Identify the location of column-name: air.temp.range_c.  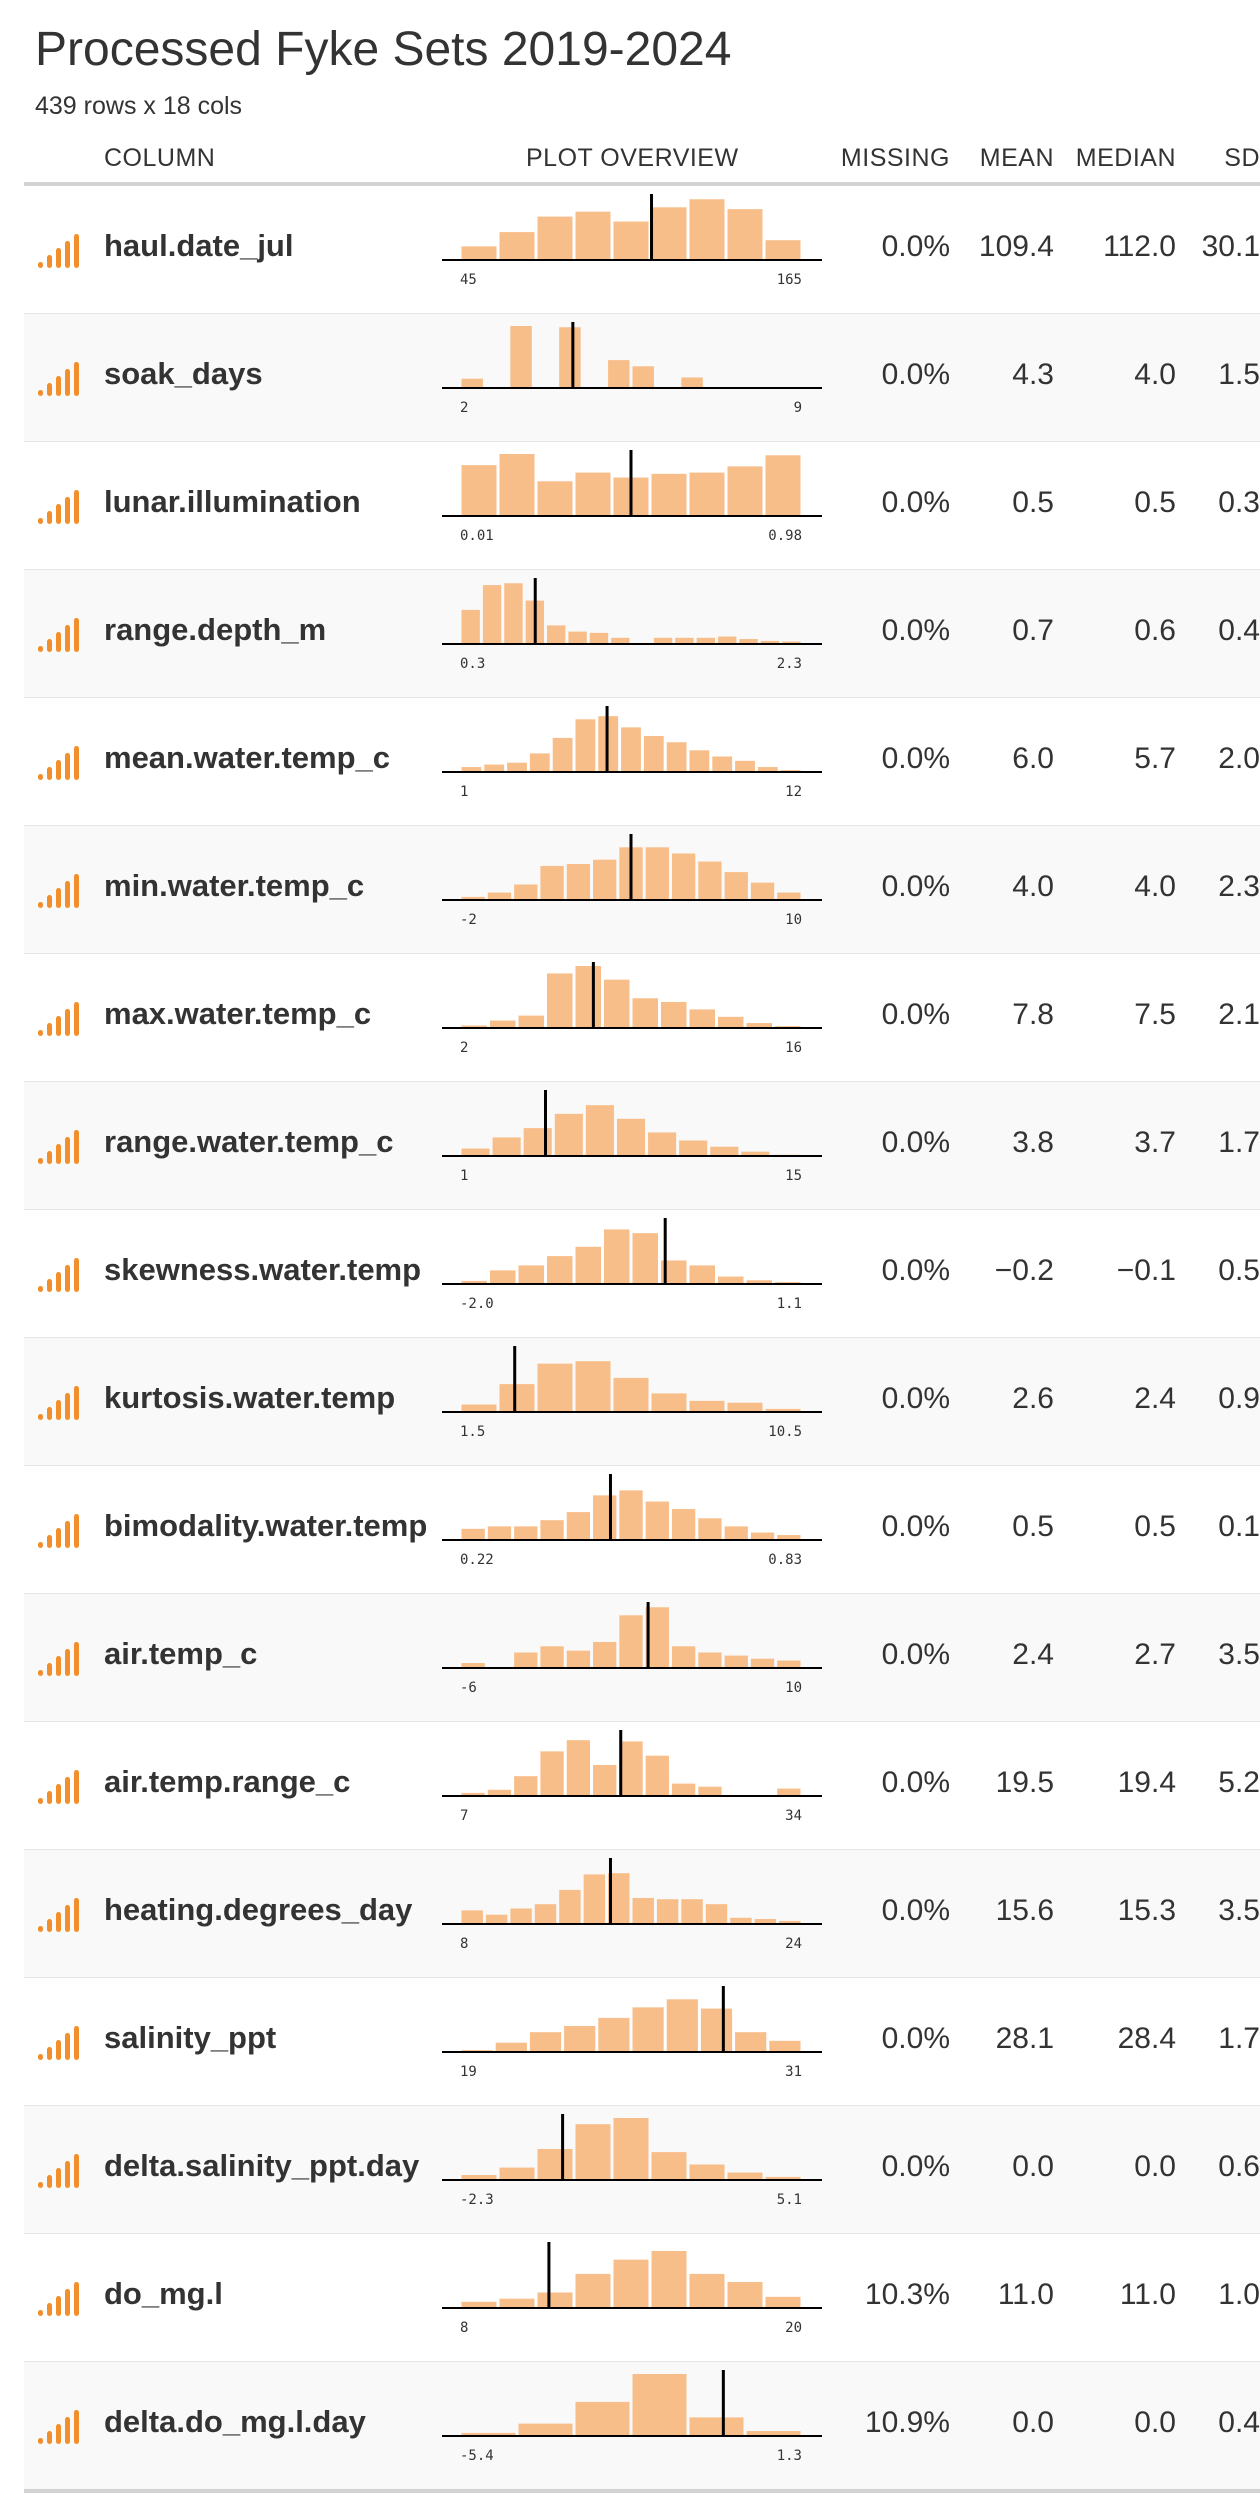
(227, 1781).